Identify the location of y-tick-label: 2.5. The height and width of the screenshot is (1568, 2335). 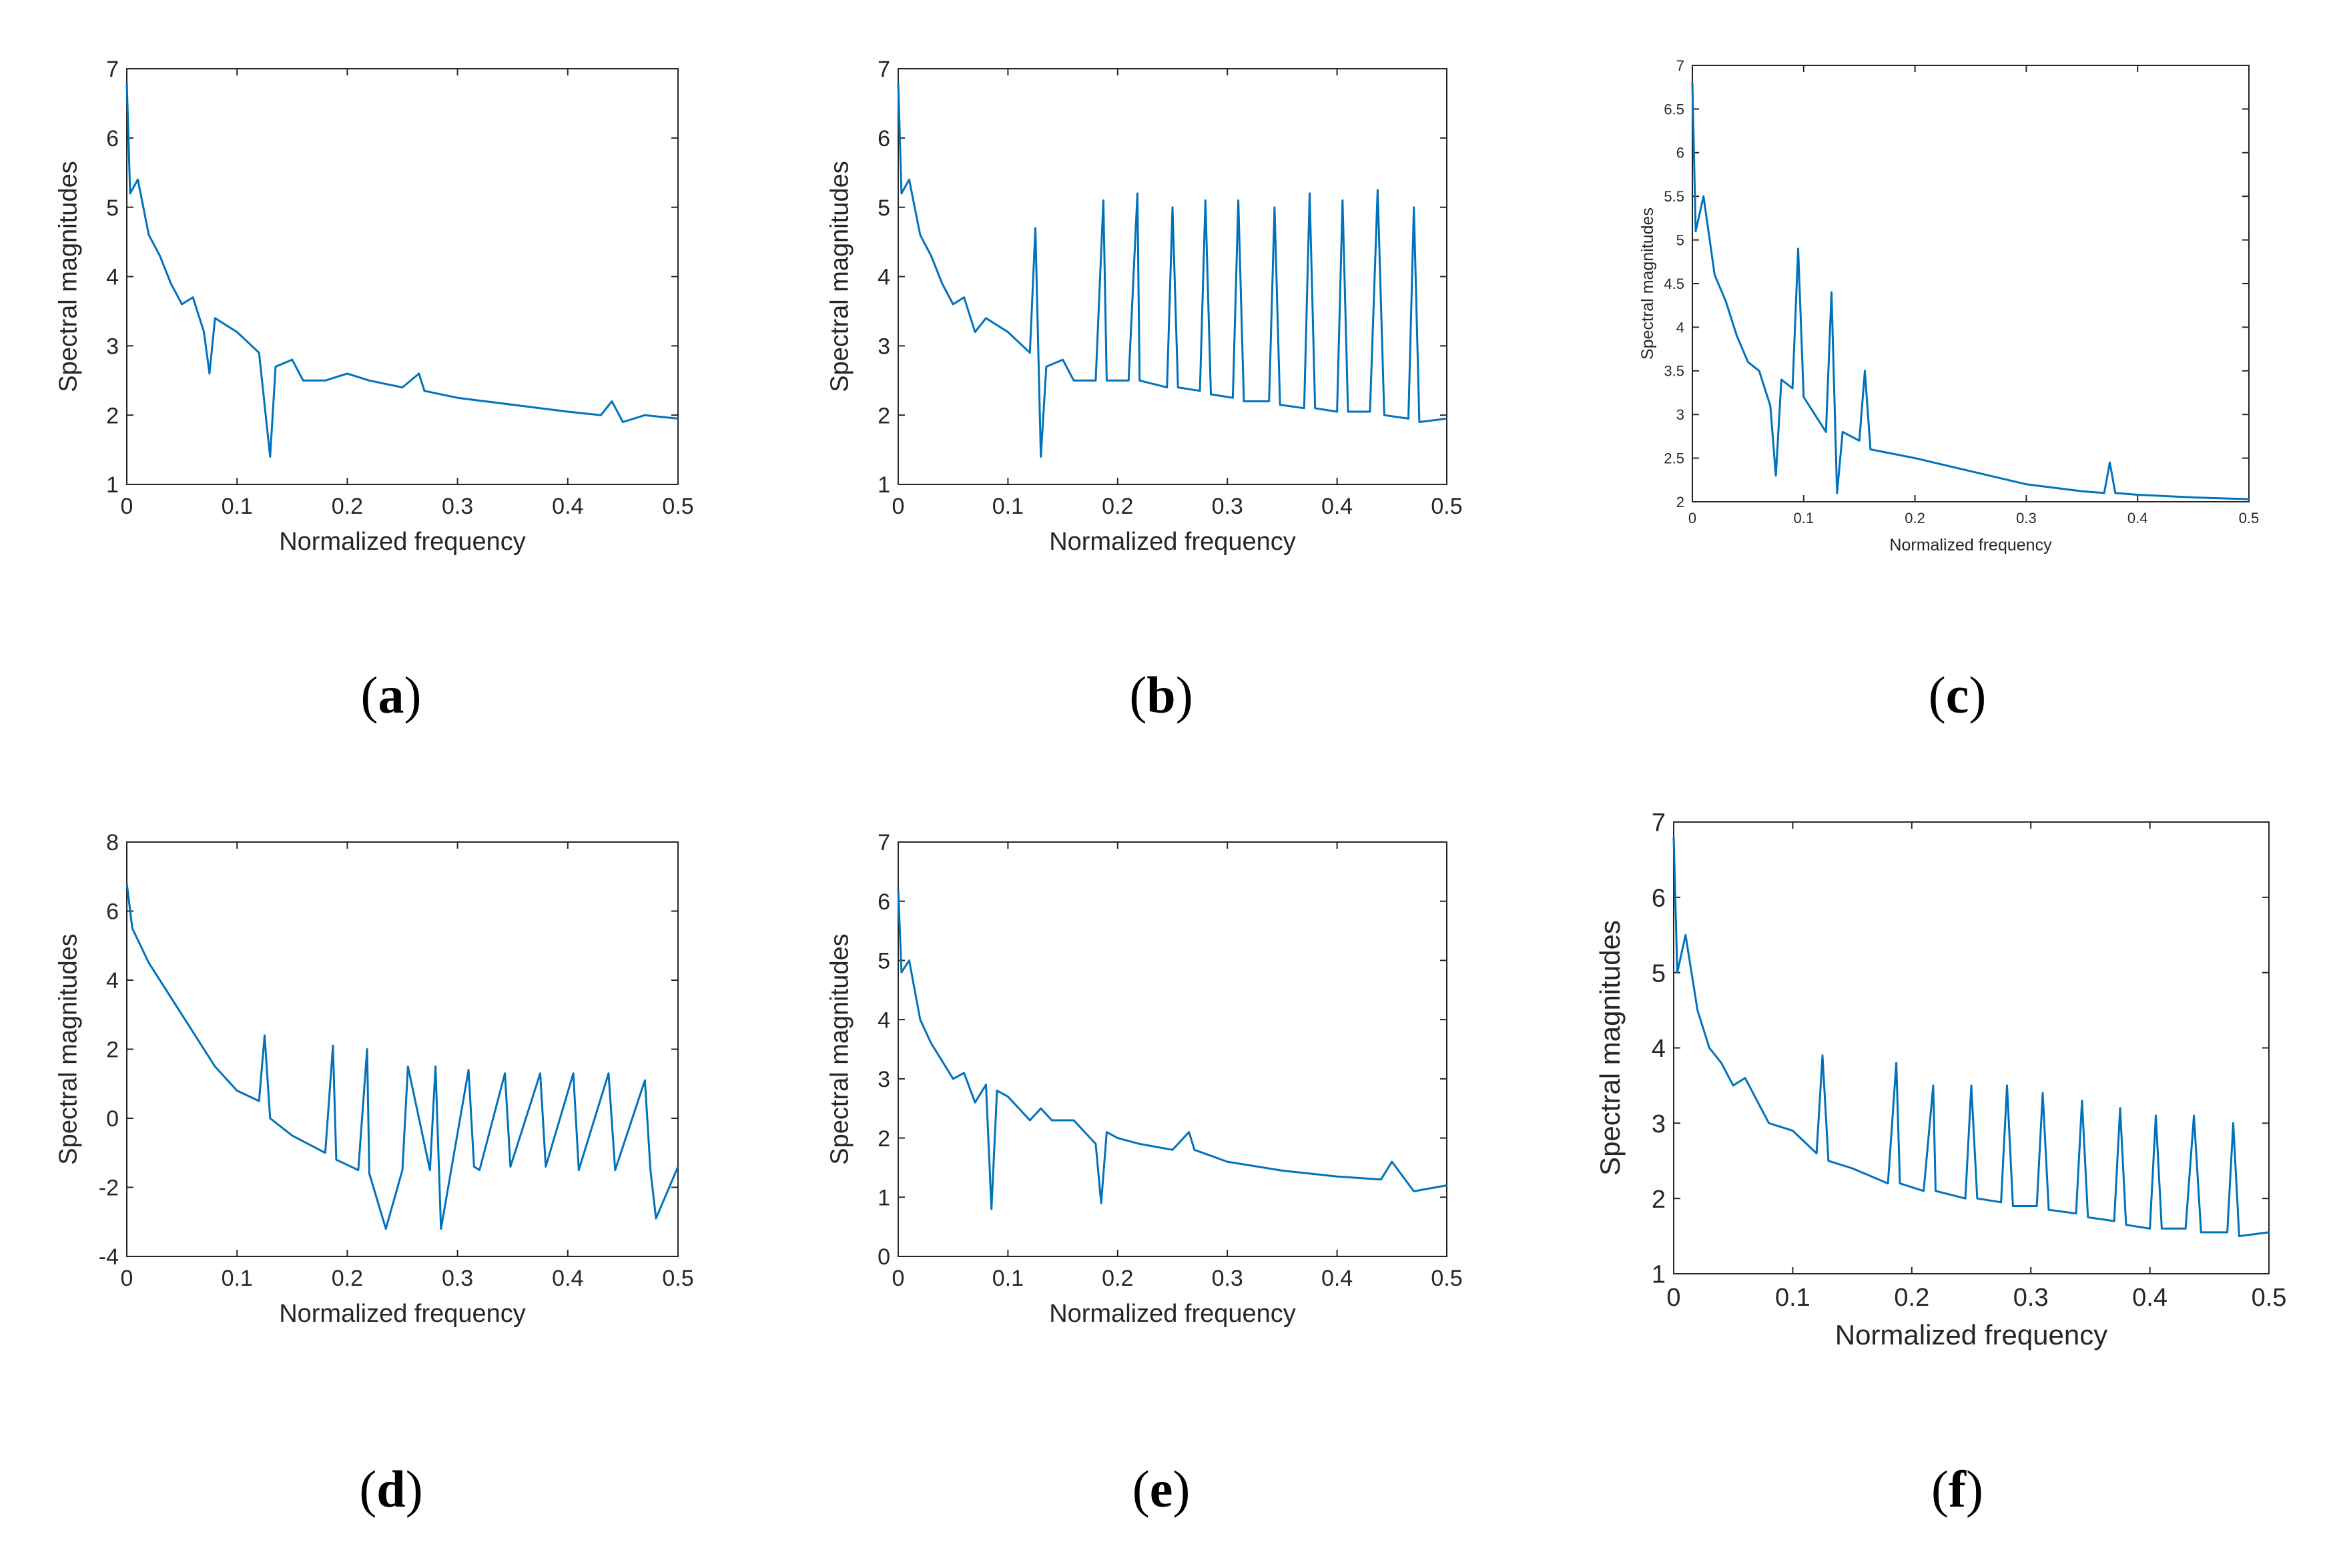
(1674, 458).